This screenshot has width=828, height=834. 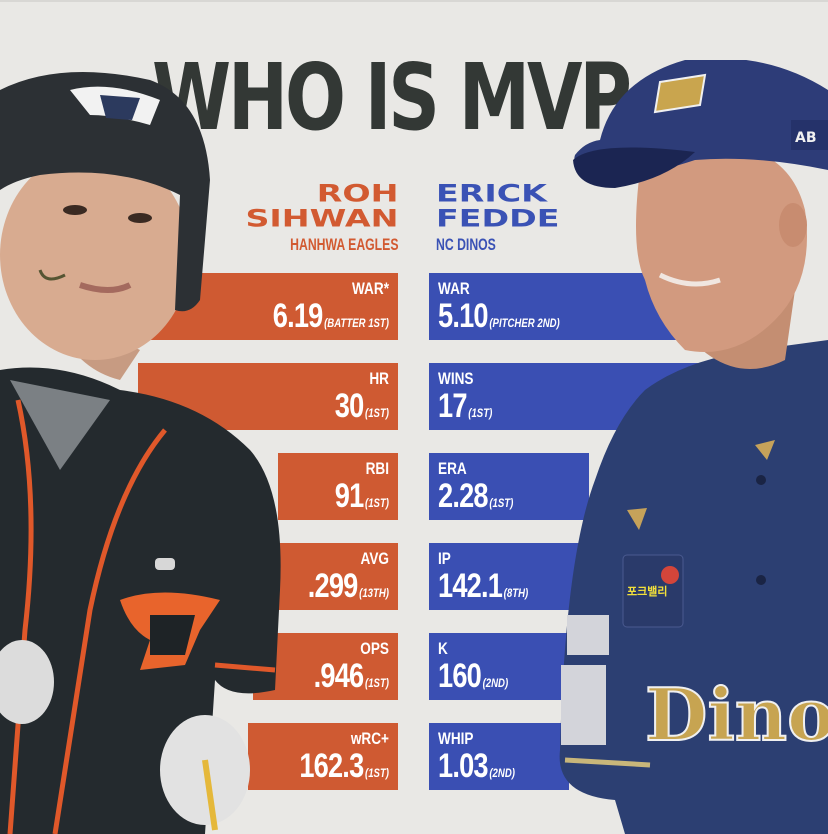 I want to click on stat-label: IP, so click(x=444, y=558).